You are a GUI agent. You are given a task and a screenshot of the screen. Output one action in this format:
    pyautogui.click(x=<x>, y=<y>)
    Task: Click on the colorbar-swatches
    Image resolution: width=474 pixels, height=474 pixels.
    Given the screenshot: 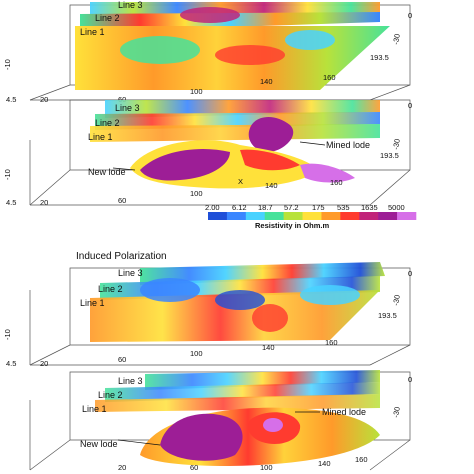 What is the action you would take?
    pyautogui.click(x=312, y=216)
    